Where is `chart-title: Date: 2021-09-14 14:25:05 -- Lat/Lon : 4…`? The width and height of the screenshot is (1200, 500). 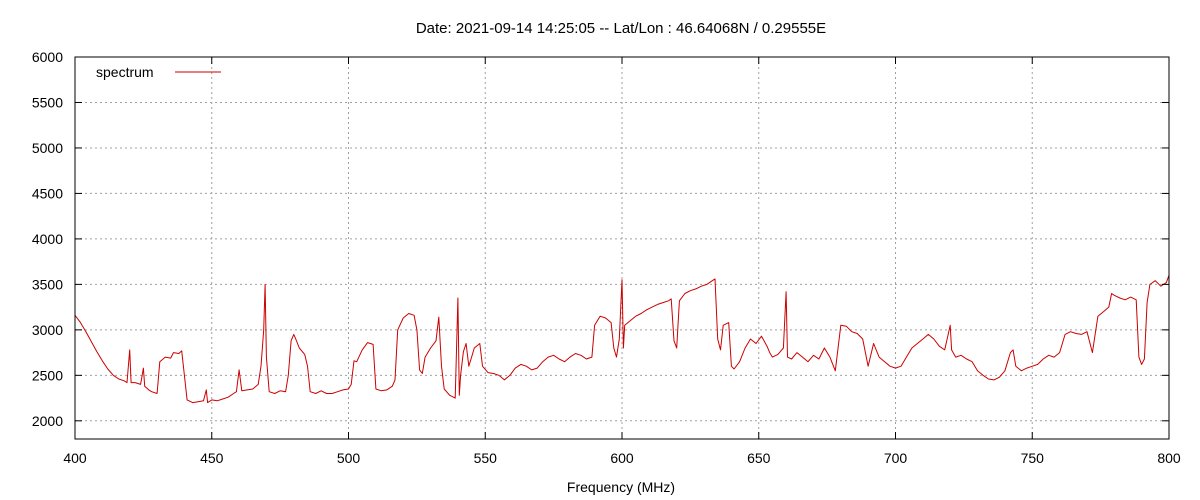 chart-title: Date: 2021-09-14 14:25:05 -- Lat/Lon : 4… is located at coordinates (621, 28).